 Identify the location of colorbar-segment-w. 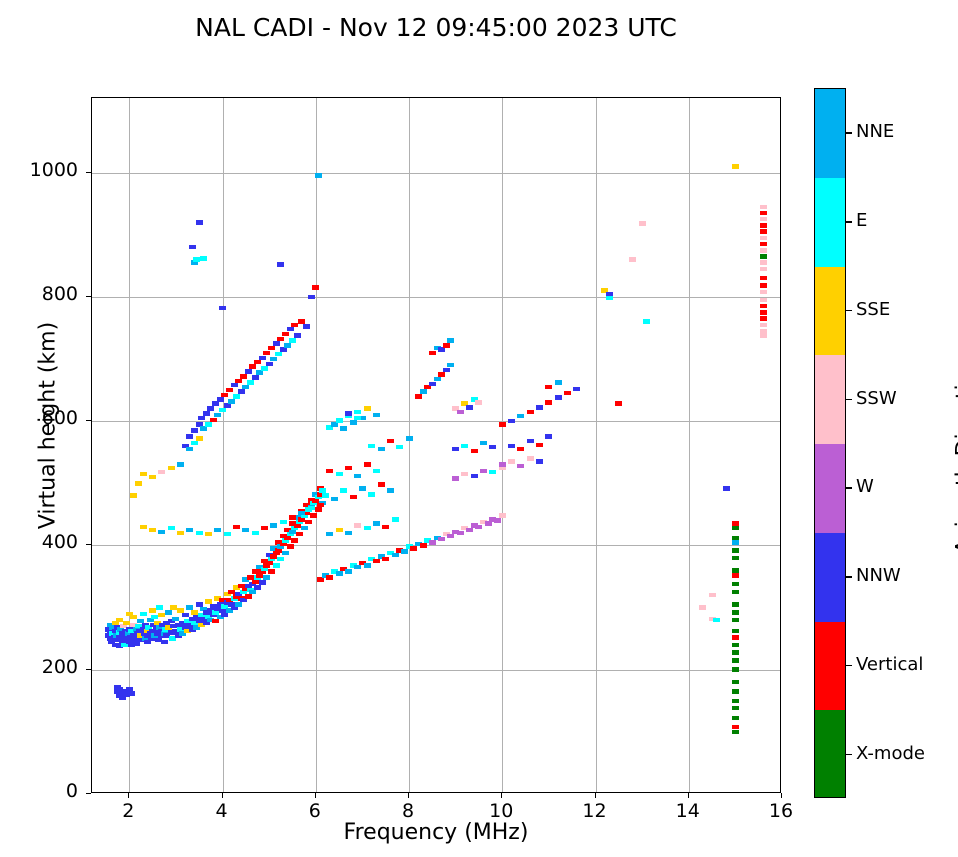
(830, 489).